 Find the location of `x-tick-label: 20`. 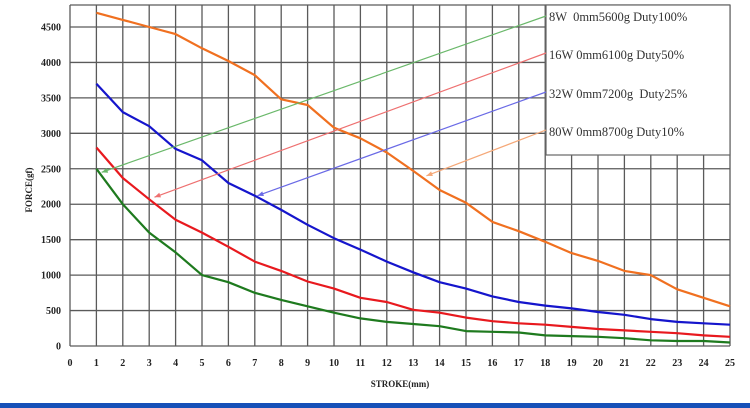

x-tick-label: 20 is located at coordinates (598, 363).